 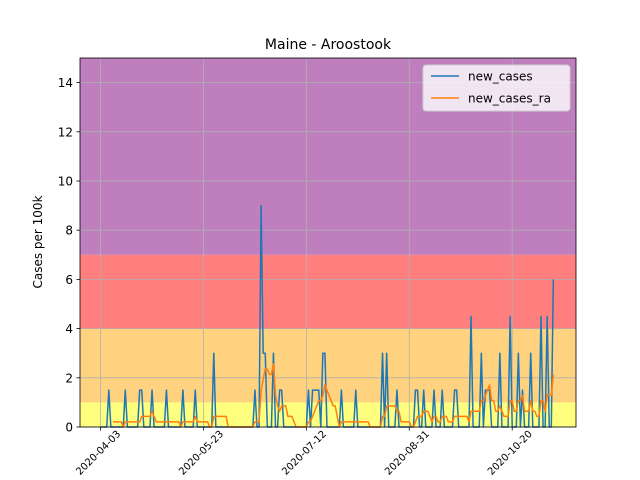 What do you see at coordinates (69, 280) in the screenshot?
I see `y-tick-label: 6` at bounding box center [69, 280].